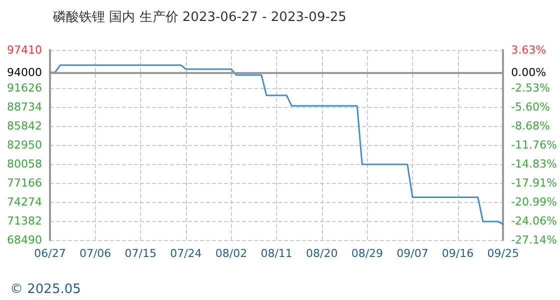  Describe the element at coordinates (24, 88) in the screenshot. I see `y-tick-label: 91626` at that location.